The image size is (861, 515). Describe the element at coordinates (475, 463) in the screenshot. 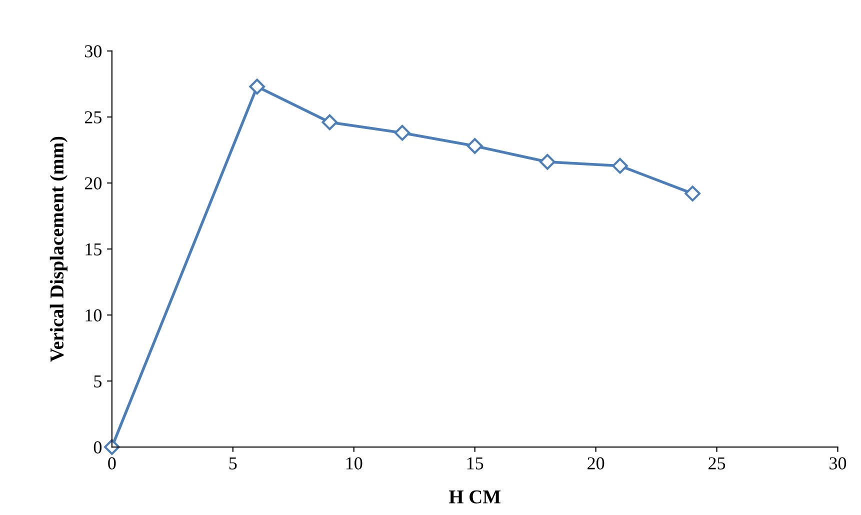

I see `x-tick-label: 15` at that location.